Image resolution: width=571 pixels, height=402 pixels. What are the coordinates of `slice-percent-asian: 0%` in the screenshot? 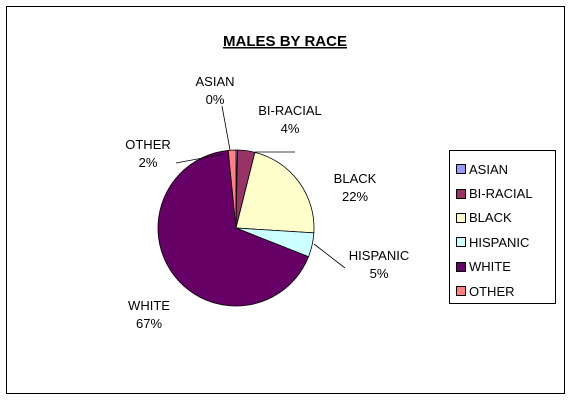 It's located at (215, 99).